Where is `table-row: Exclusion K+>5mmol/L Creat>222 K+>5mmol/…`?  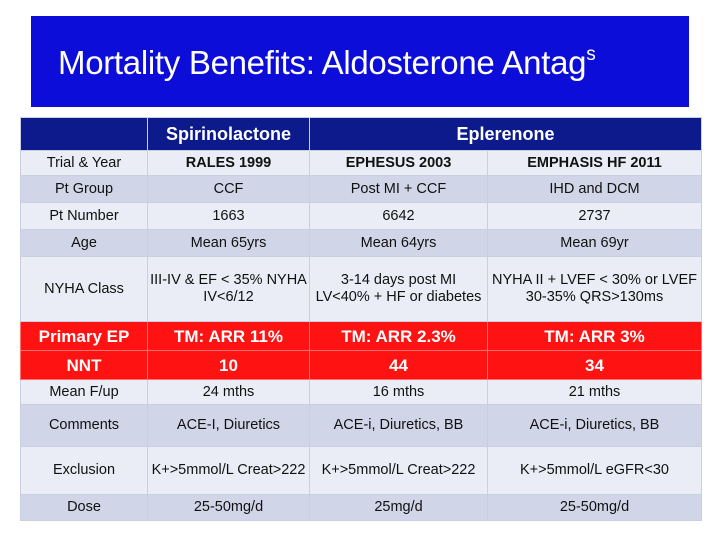 table-row: Exclusion K+>5mmol/L Creat>222 K+>5mmol/… is located at coordinates (361, 470).